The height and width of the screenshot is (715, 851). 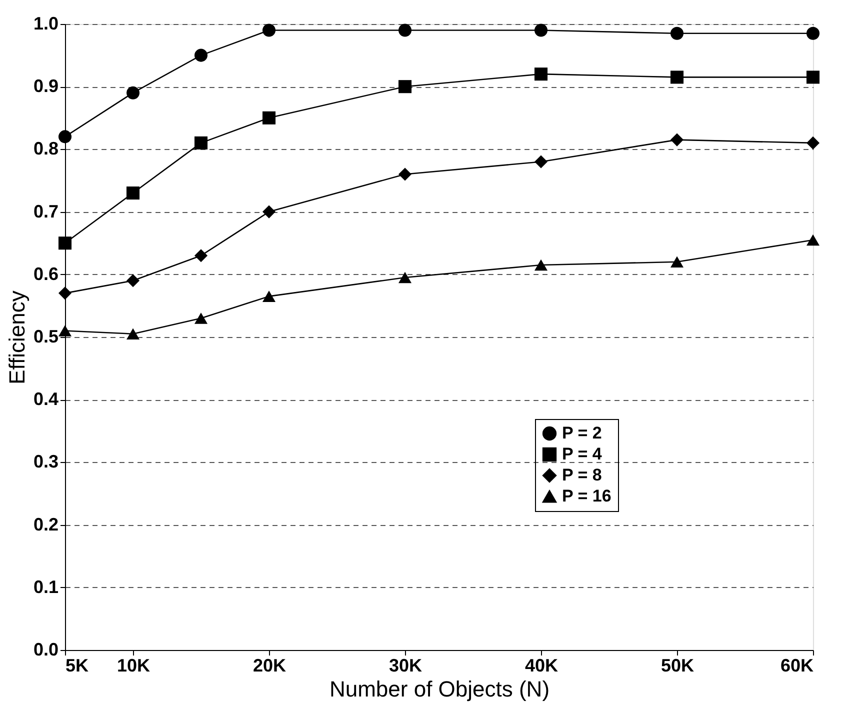 I want to click on y-tick-label: 0.6, so click(x=45, y=274).